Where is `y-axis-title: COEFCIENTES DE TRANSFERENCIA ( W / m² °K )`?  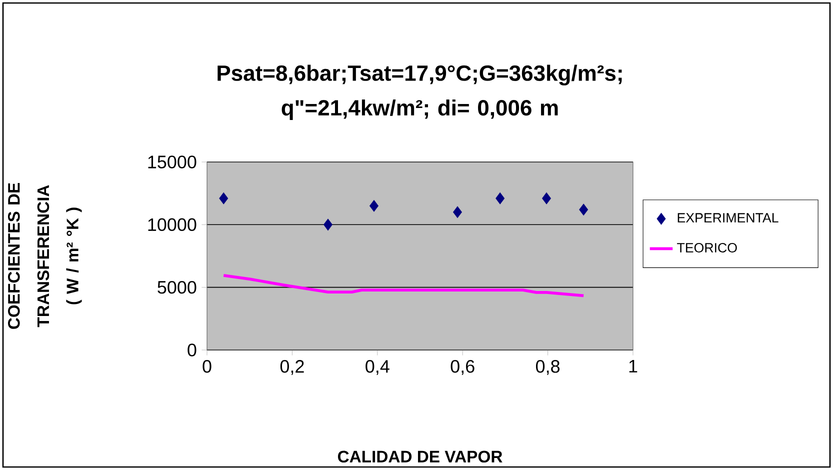 y-axis-title: COEFCIENTES DE TRANSFERENCIA ( W / m² °K ) is located at coordinates (45, 256).